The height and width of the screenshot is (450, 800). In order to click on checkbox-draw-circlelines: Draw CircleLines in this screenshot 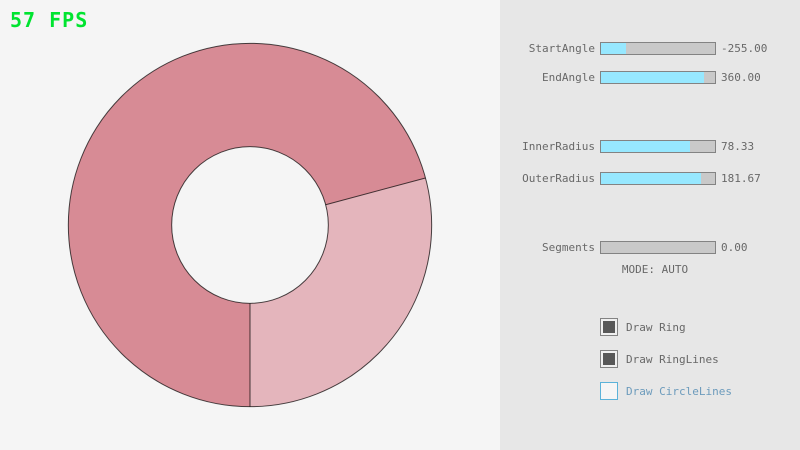, I will do `click(666, 391)`.